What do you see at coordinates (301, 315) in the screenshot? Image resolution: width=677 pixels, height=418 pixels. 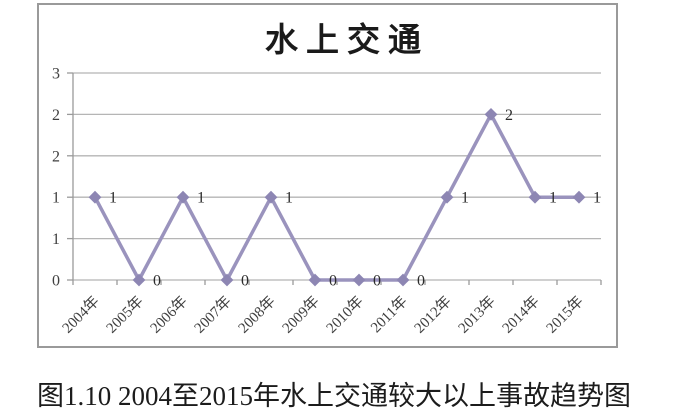 I see `x-axis-label: 2009年` at bounding box center [301, 315].